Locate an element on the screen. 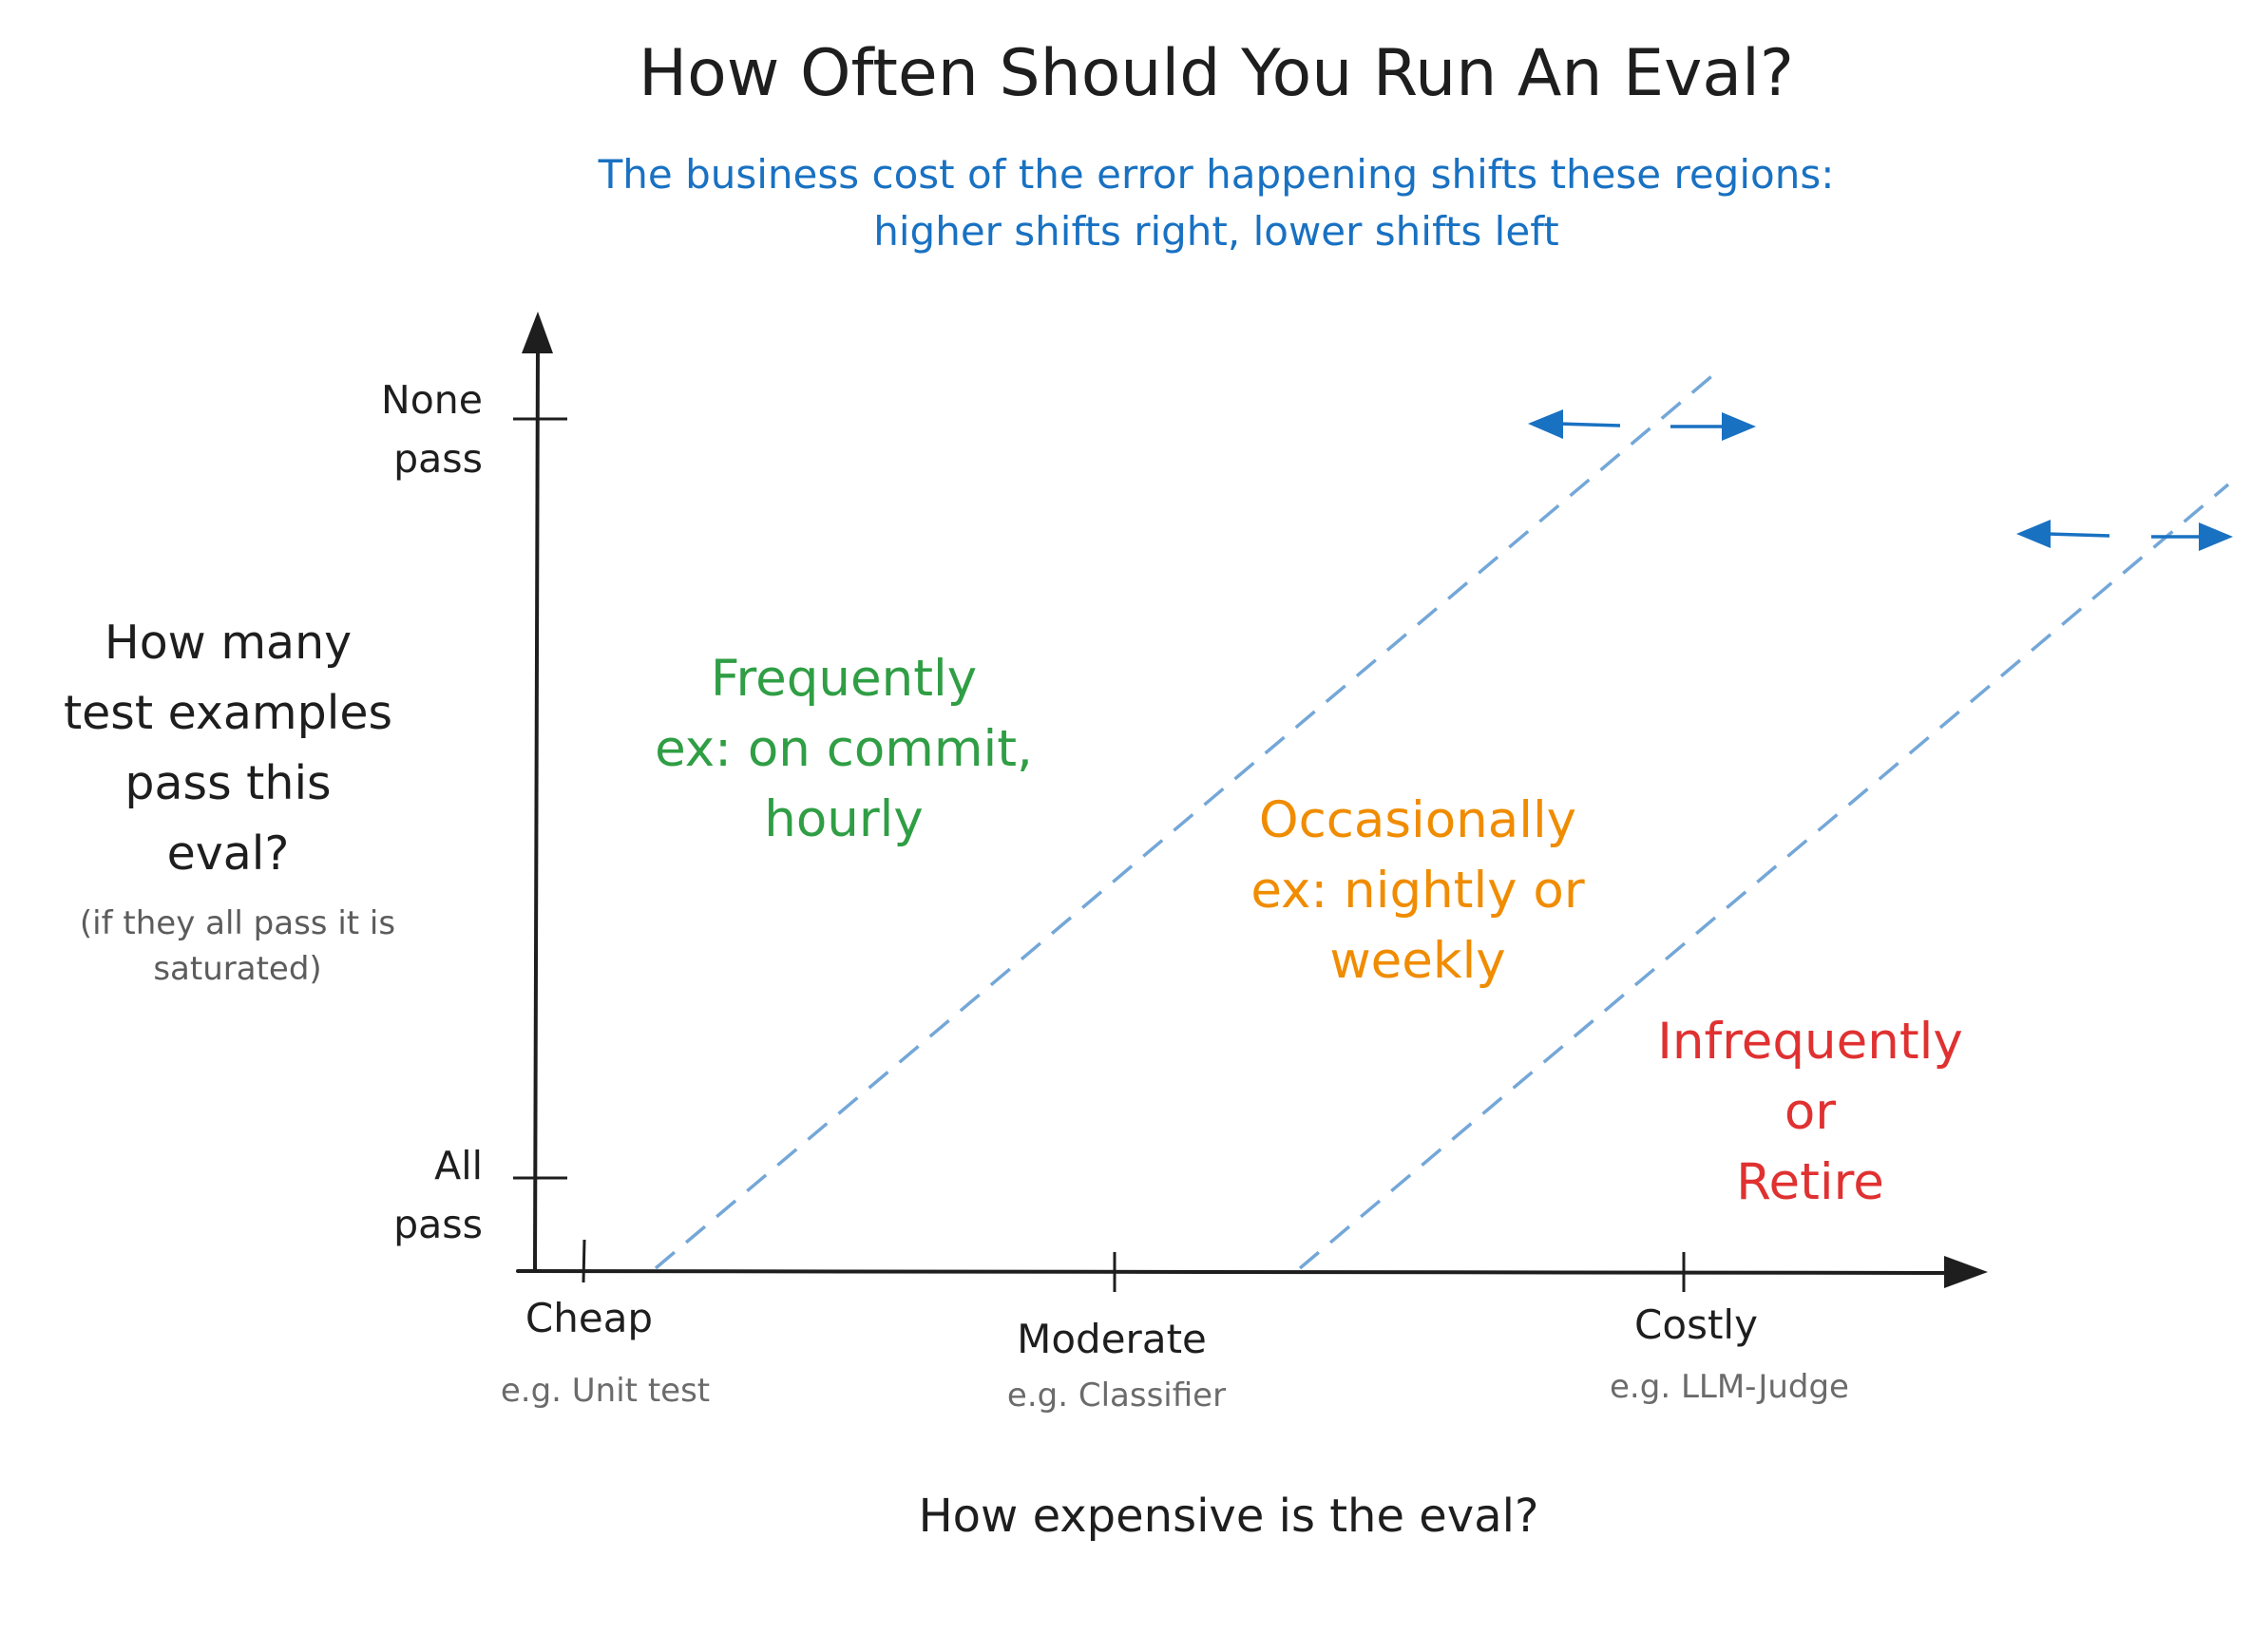 This screenshot has height=1652, width=2252. x-category-costly: Costly is located at coordinates (1696, 1324).